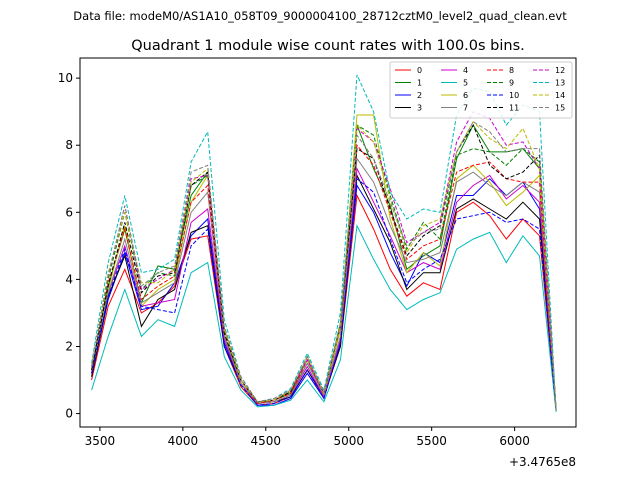  I want to click on y-axis: 0 2 4 6 8 10, so click(69, 246).